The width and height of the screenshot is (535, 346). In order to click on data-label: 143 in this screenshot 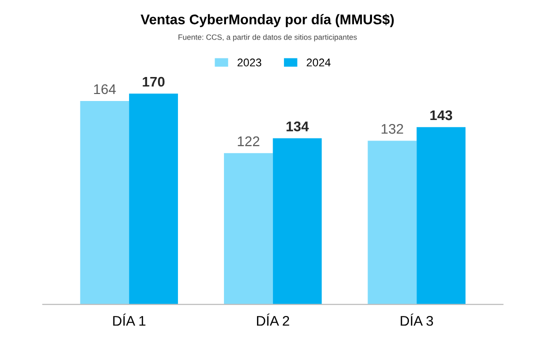, I will do `click(441, 115)`.